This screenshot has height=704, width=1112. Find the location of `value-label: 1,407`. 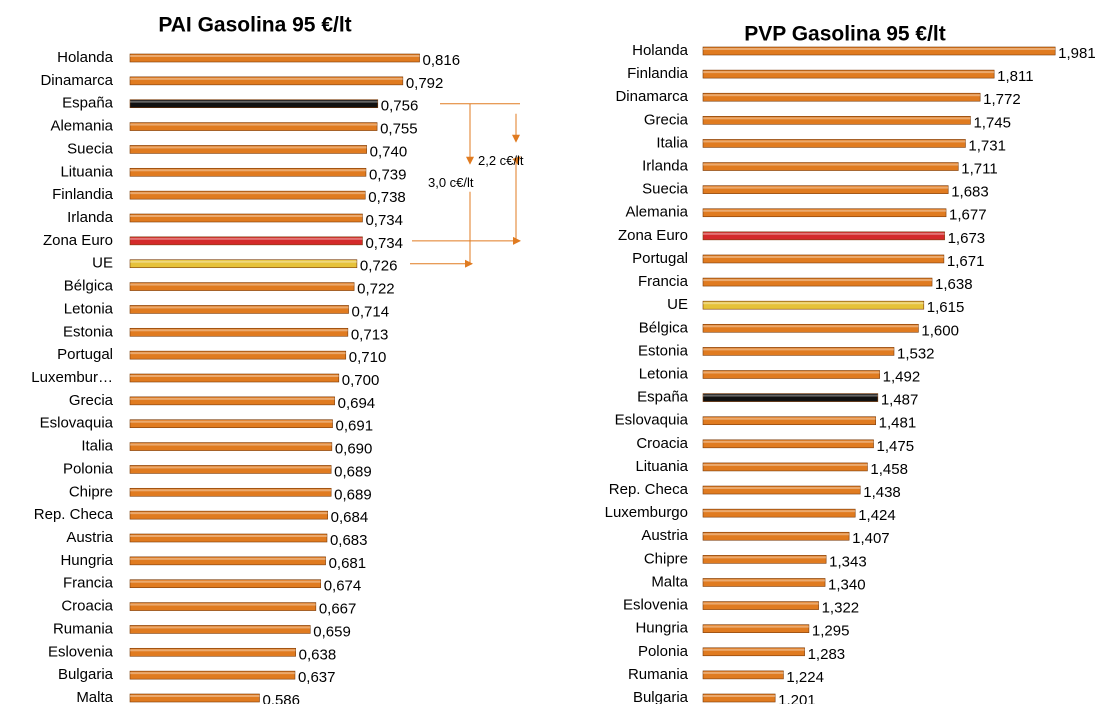

value-label: 1,407 is located at coordinates (871, 538).